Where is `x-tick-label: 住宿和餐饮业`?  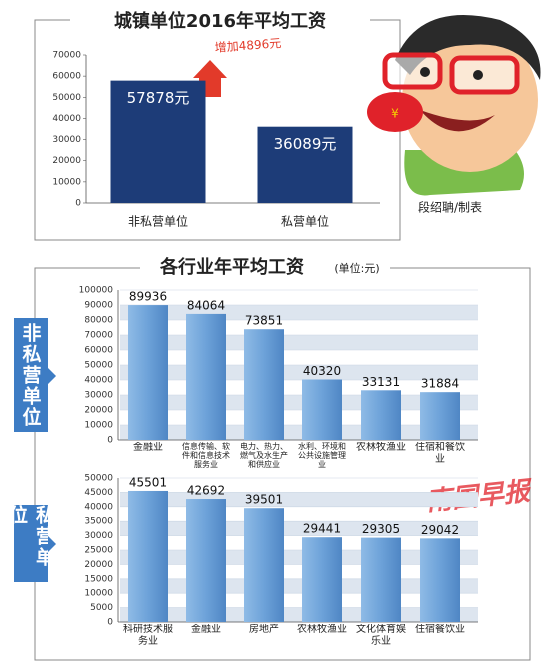
x-tick-label: 住宿和餐饮业 is located at coordinates (440, 453).